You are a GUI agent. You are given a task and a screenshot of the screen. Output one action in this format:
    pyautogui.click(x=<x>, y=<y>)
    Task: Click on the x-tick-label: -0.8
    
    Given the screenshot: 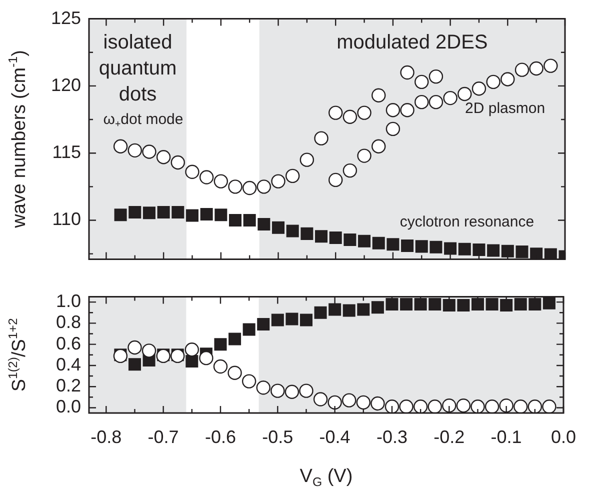 What is the action you would take?
    pyautogui.click(x=106, y=436)
    